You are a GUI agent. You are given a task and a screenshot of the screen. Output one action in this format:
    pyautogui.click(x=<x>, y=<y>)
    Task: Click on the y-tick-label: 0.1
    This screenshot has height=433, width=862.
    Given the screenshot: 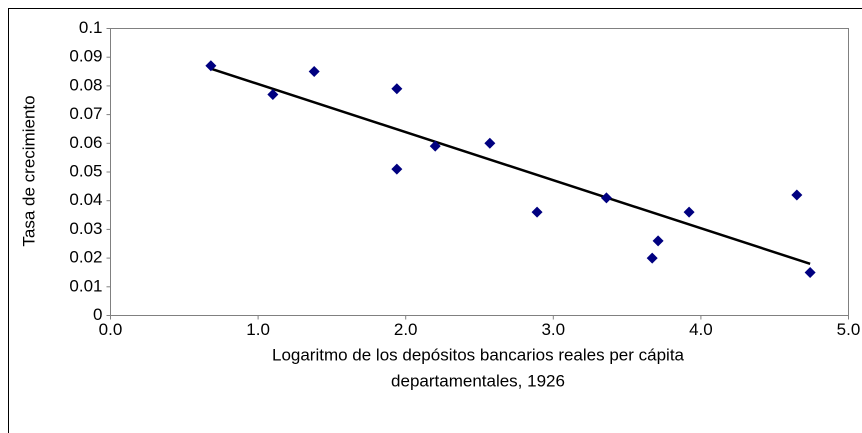 What is the action you would take?
    pyautogui.click(x=91, y=27)
    